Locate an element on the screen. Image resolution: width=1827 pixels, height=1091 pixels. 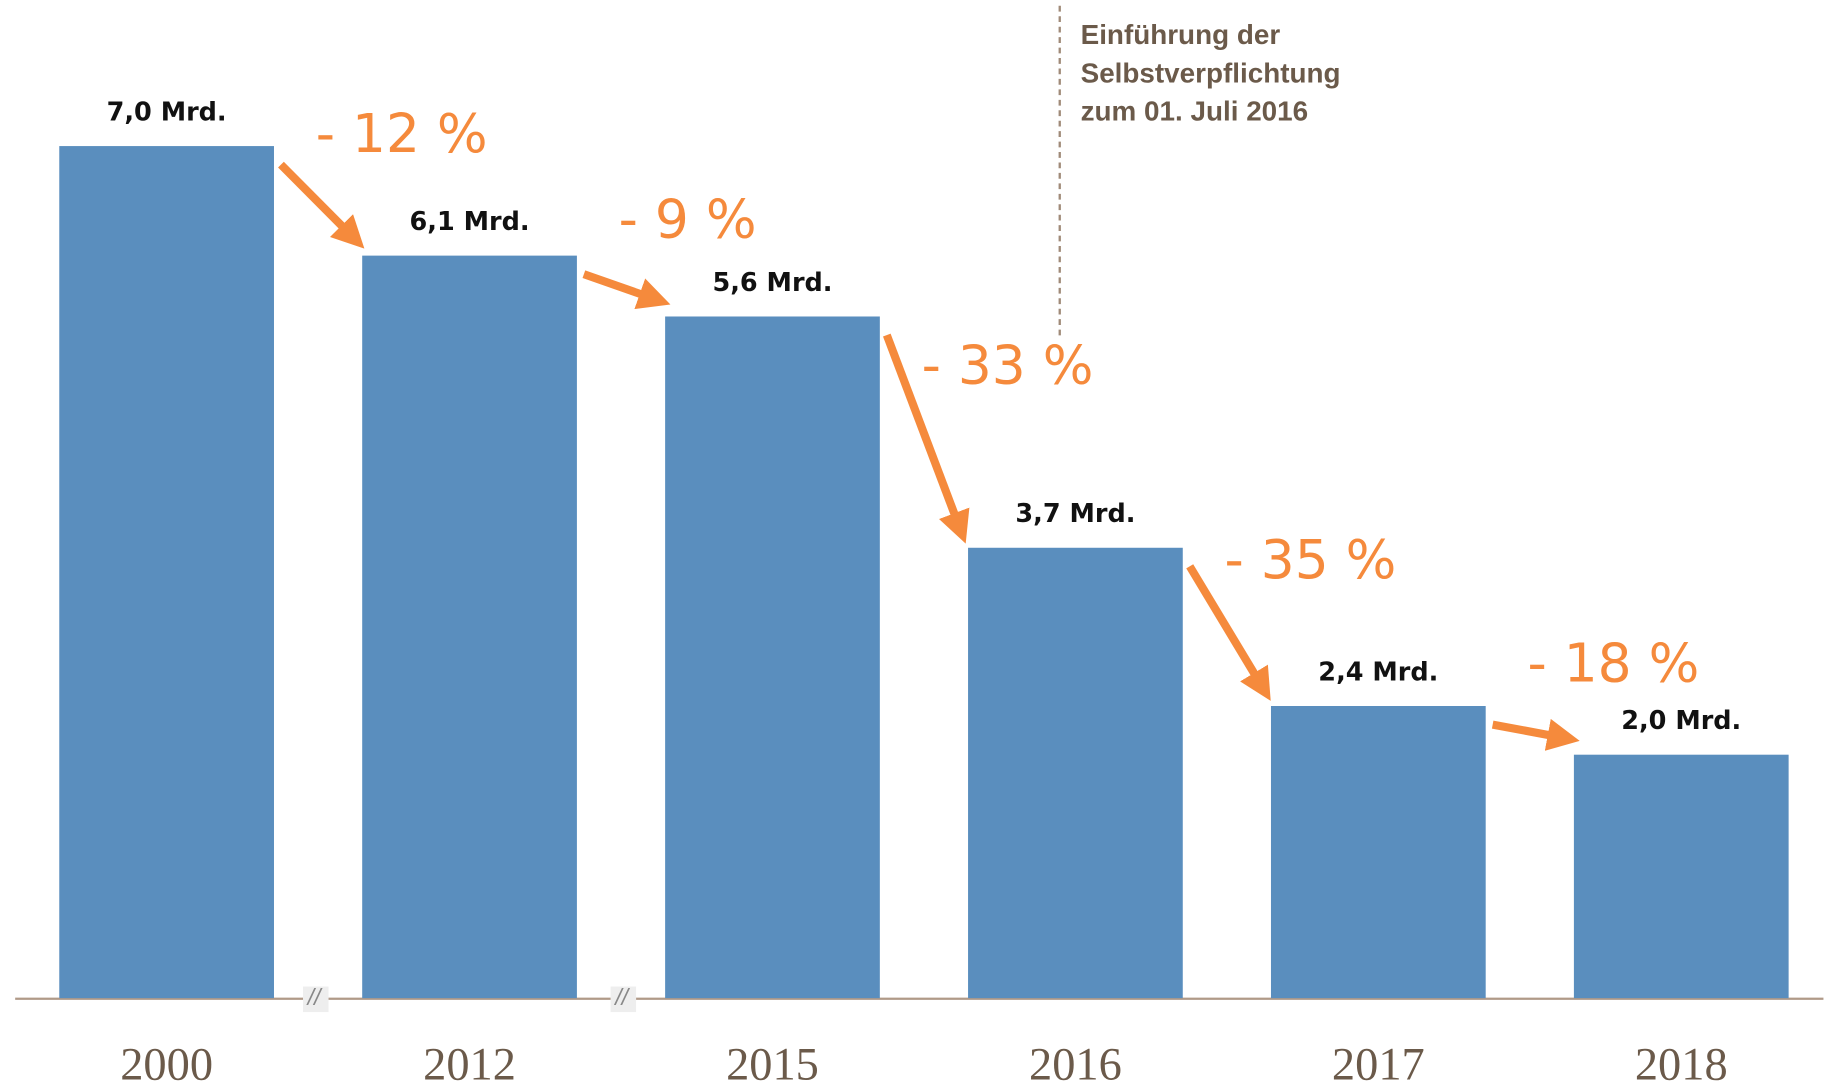
value-label: 6,1 Mrd. is located at coordinates (470, 222).